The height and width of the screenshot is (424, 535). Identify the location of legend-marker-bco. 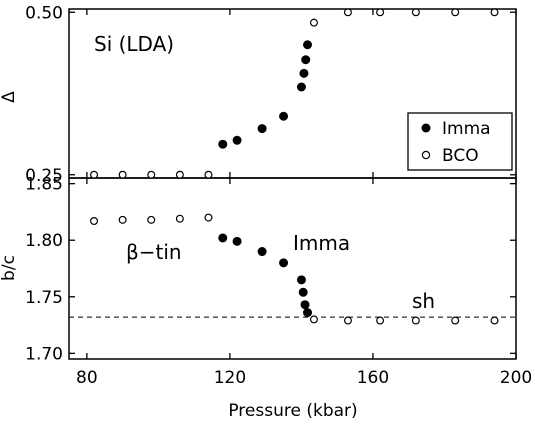
(426, 155).